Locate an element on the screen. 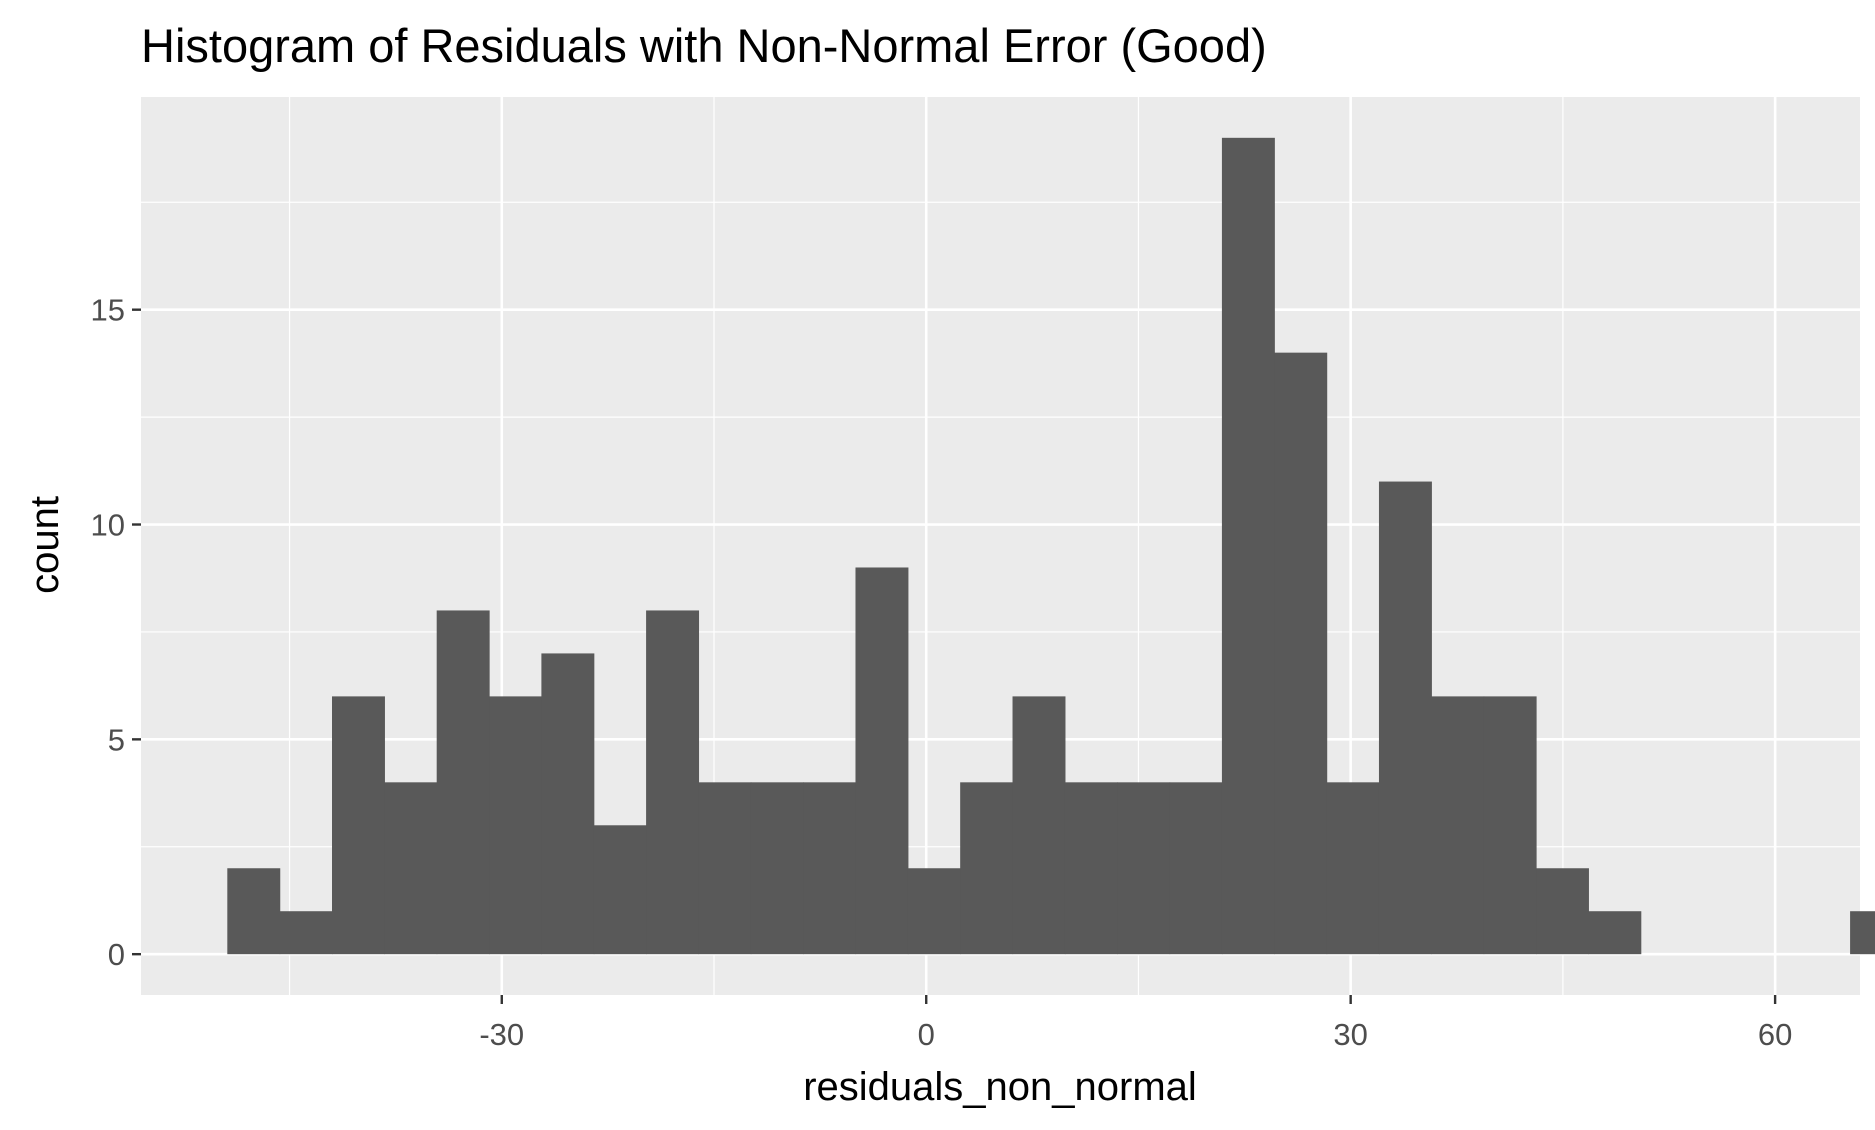  y-tick-label: 5 is located at coordinates (116, 739).